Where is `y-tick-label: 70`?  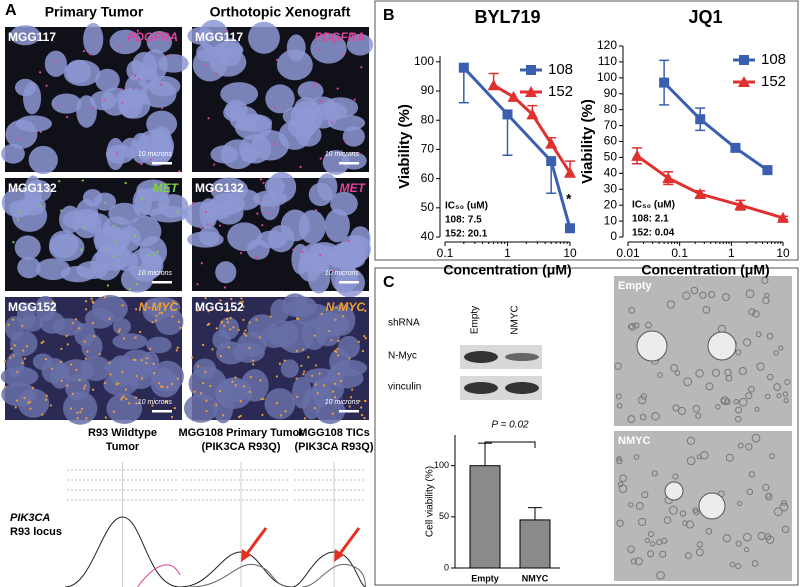
y-tick-label: 70 is located at coordinates (611, 125).